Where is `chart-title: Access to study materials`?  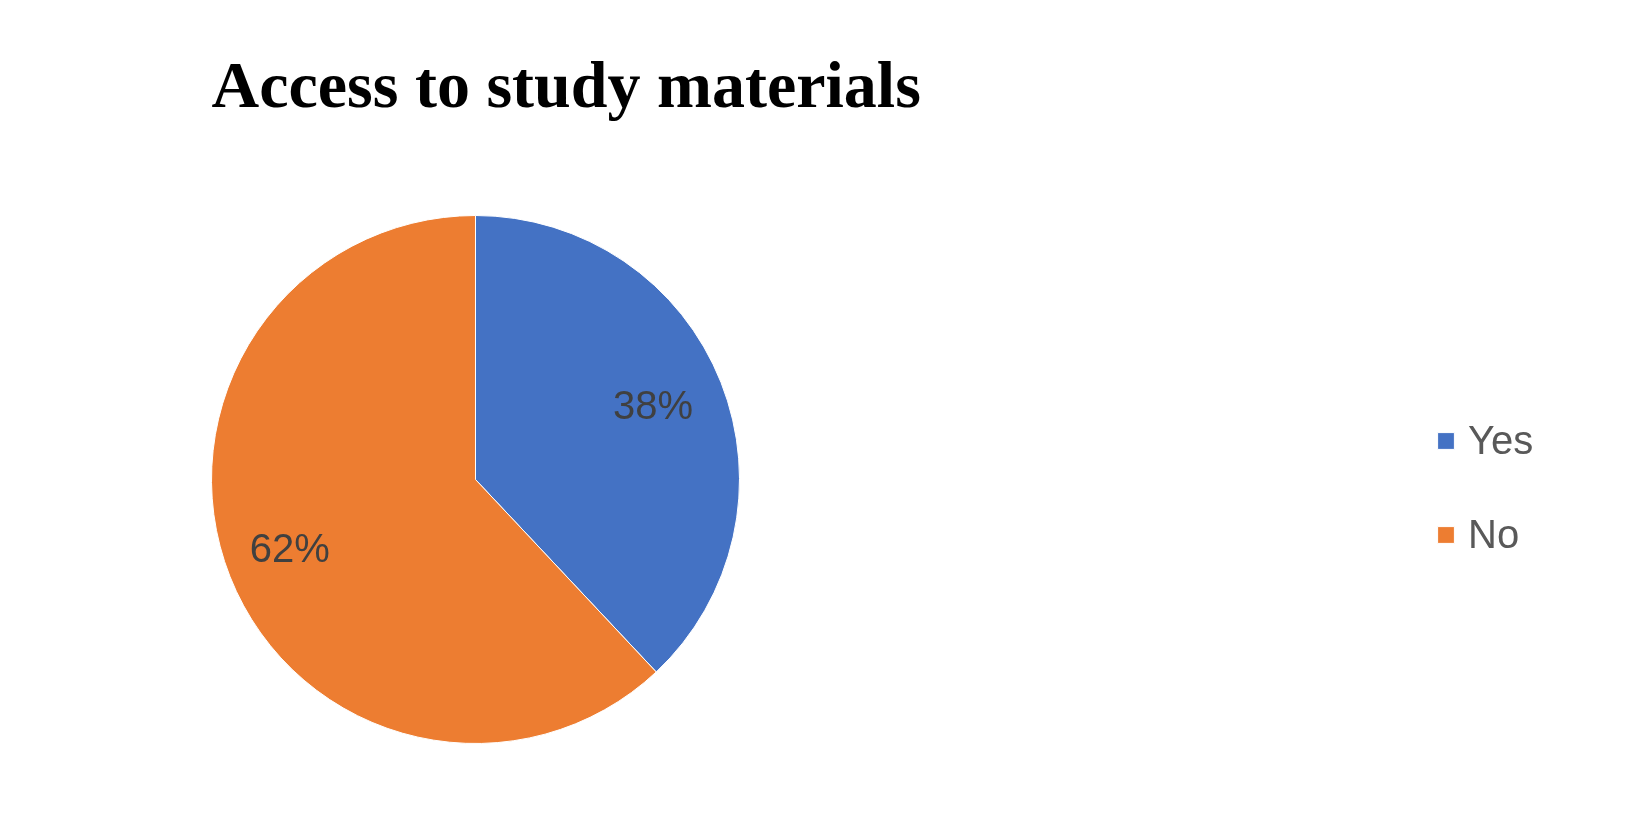 chart-title: Access to study materials is located at coordinates (566, 84).